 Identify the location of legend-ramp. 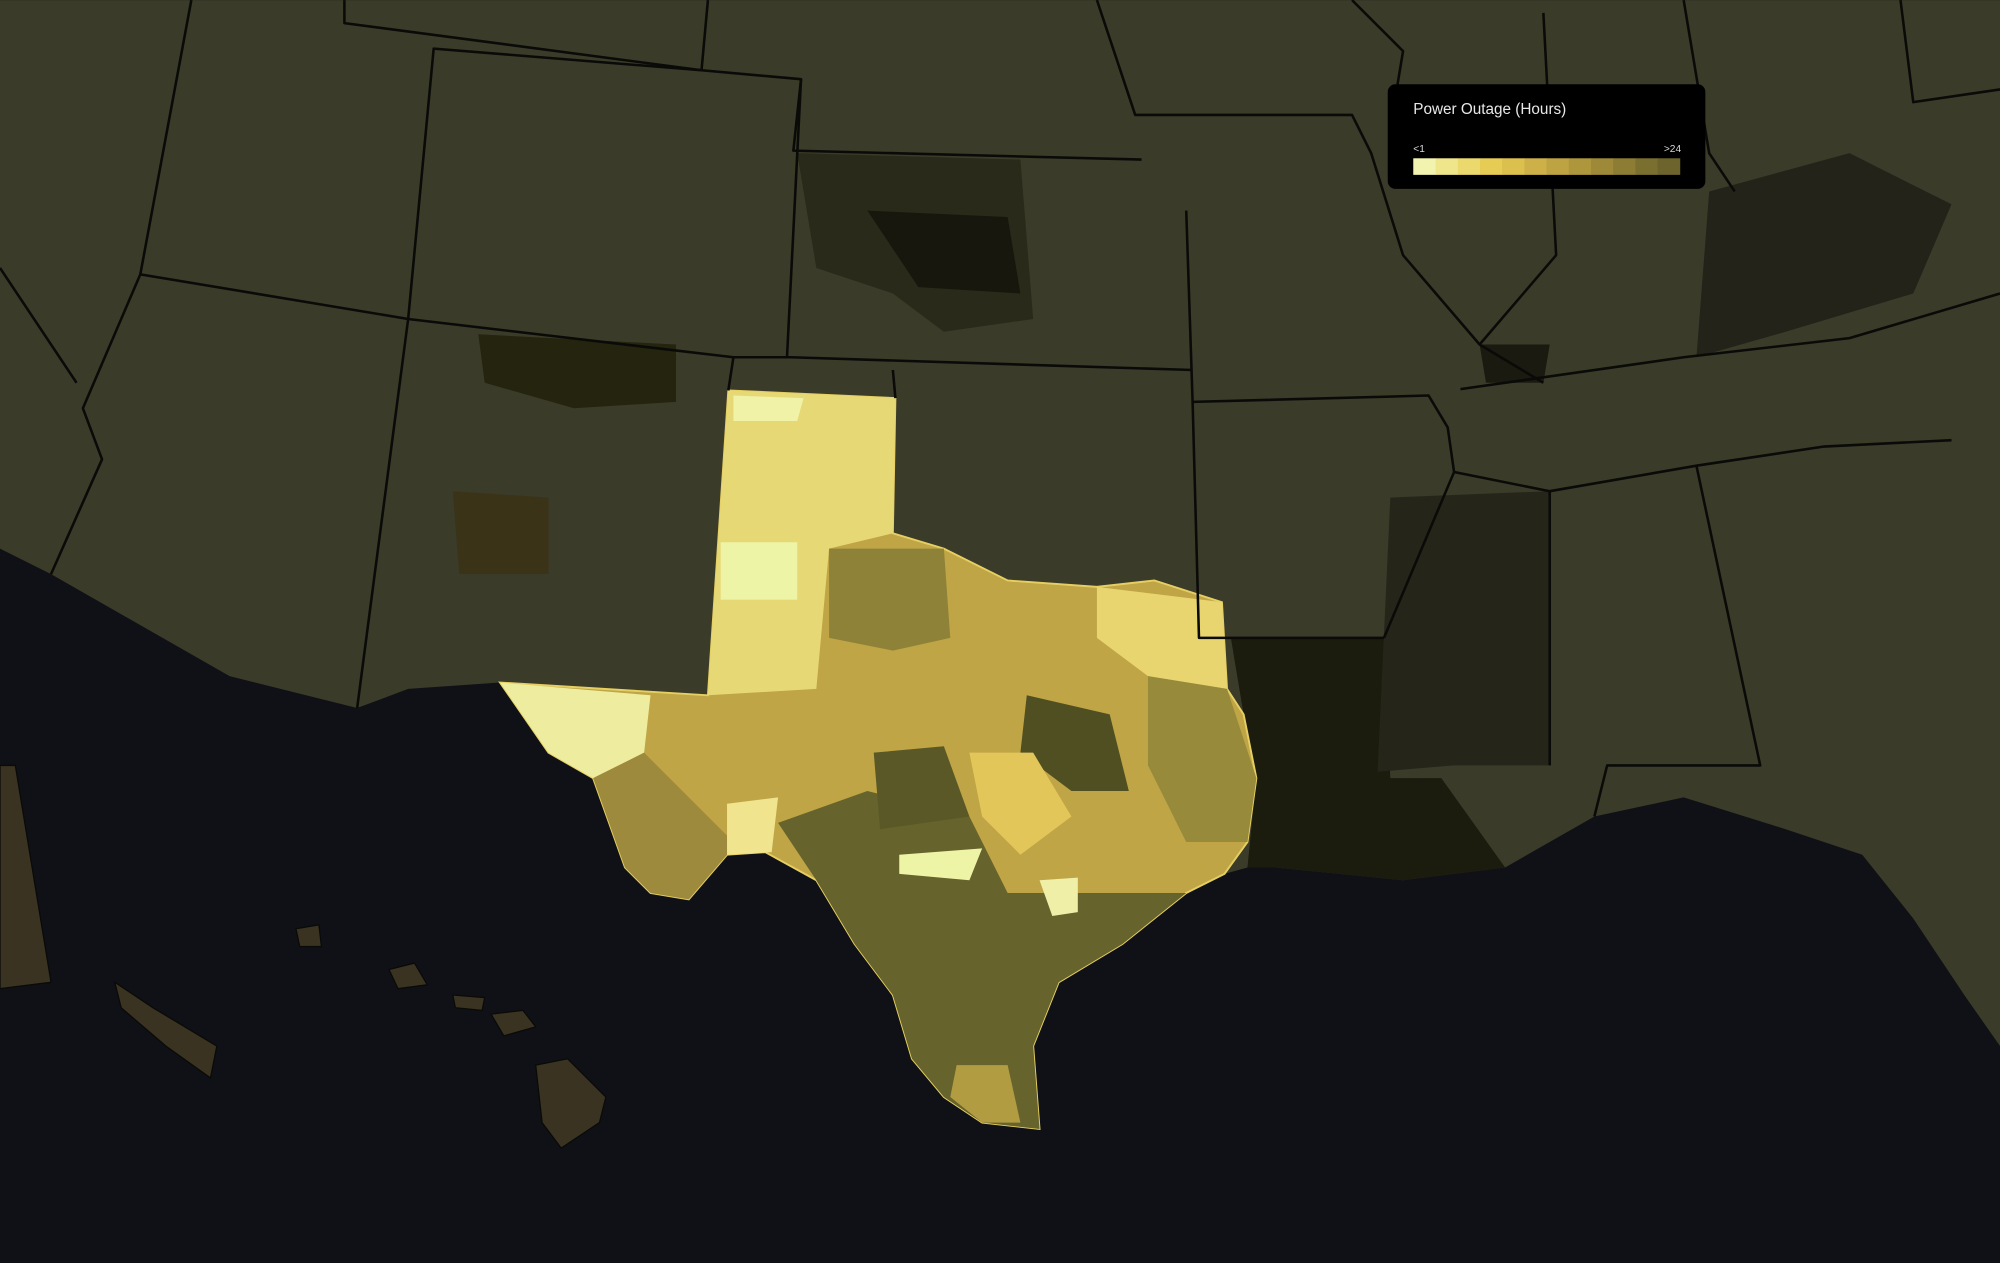
(1547, 166).